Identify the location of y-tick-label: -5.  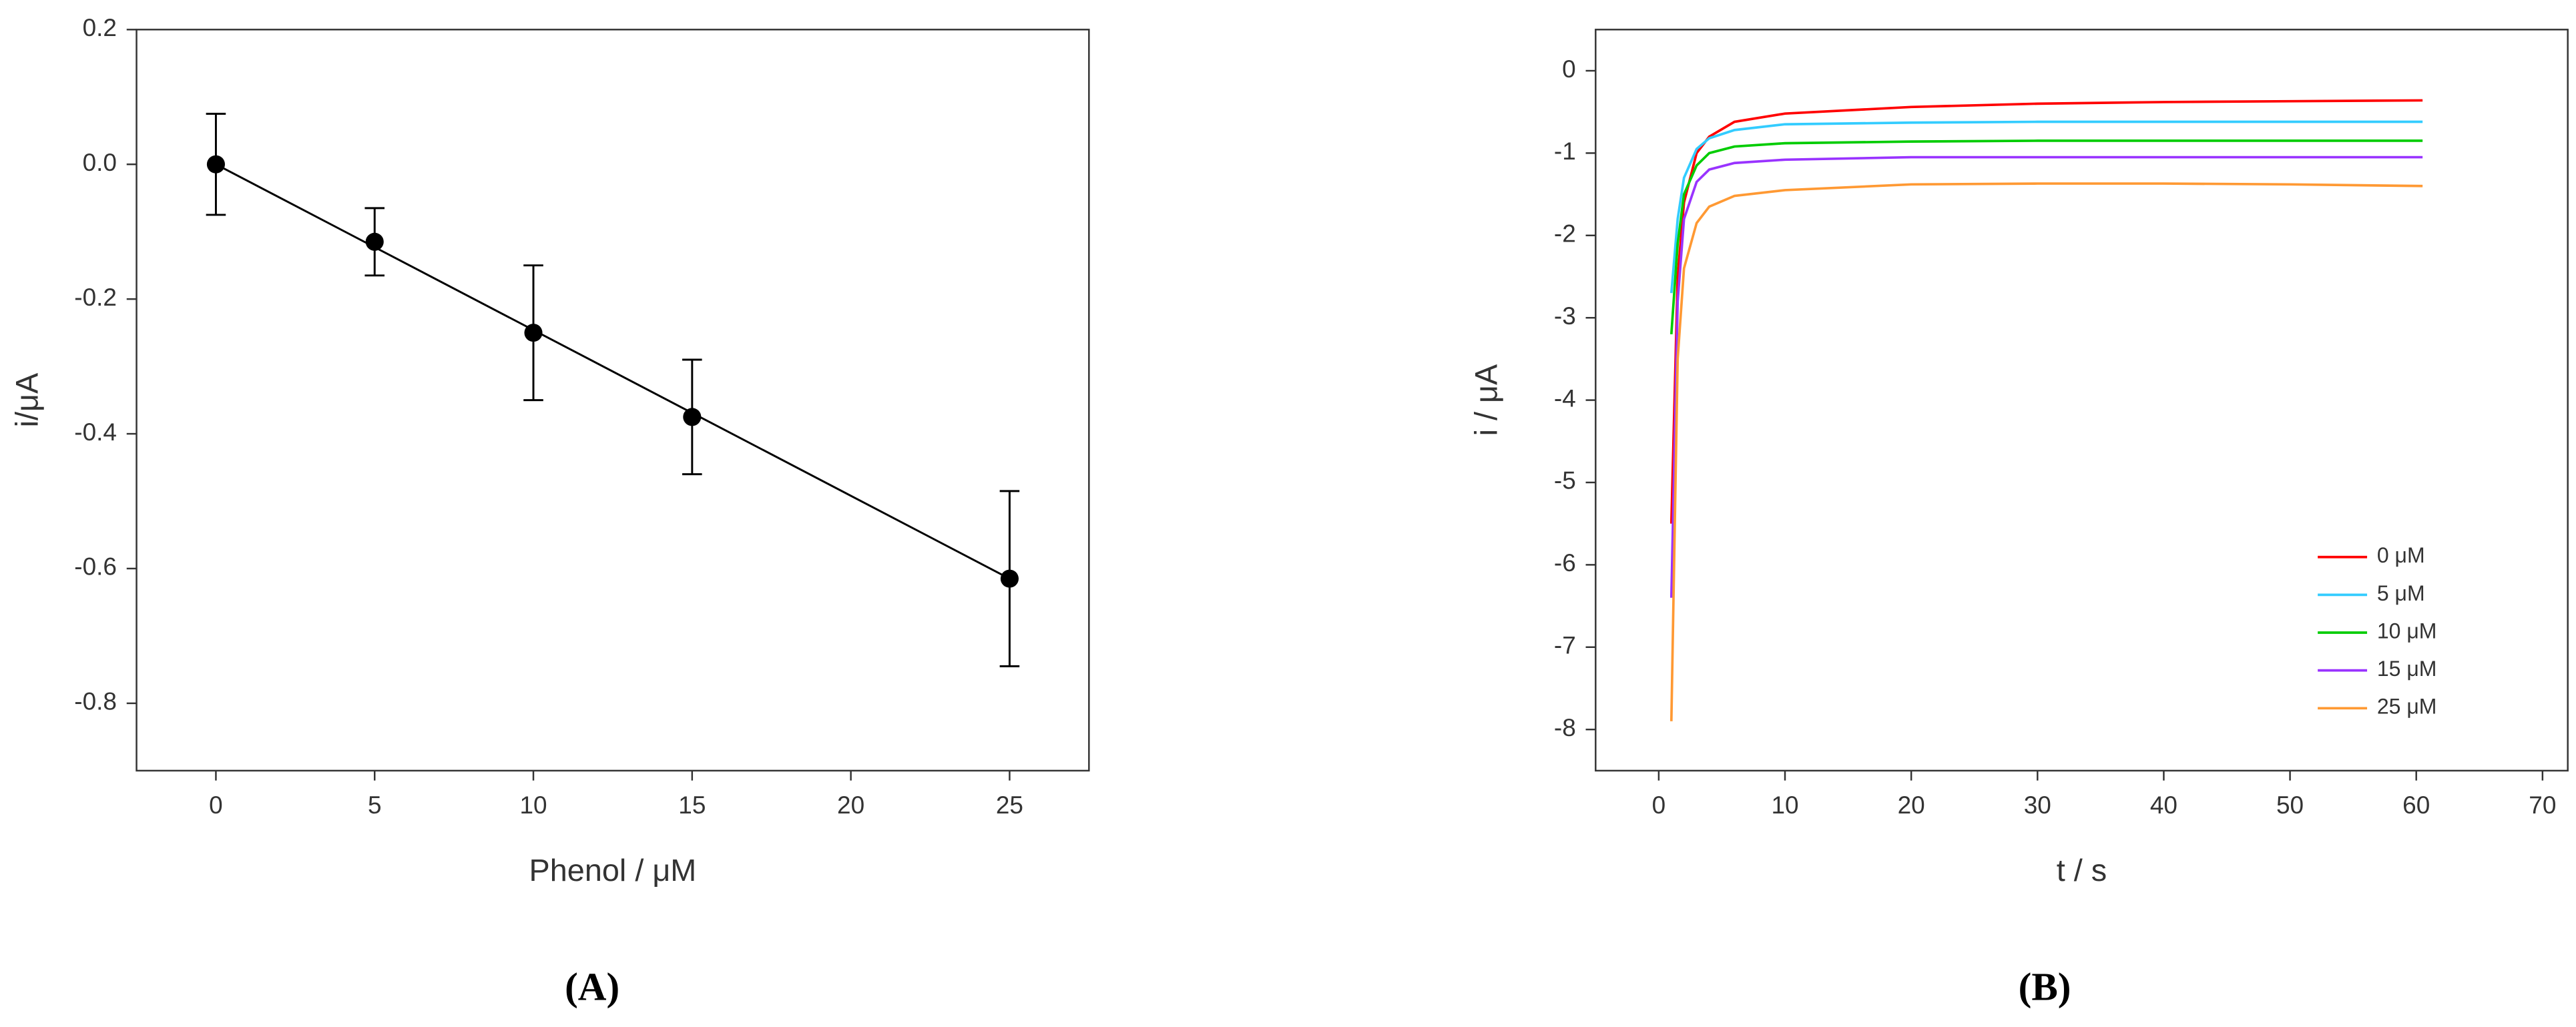
(1565, 480).